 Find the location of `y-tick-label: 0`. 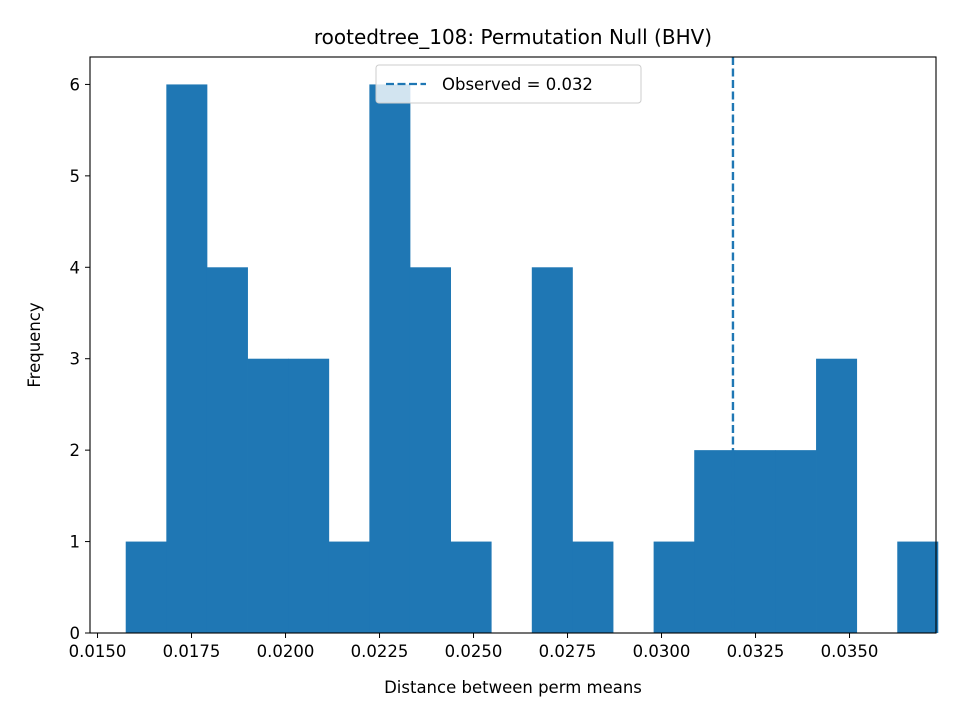

y-tick-label: 0 is located at coordinates (75, 633).